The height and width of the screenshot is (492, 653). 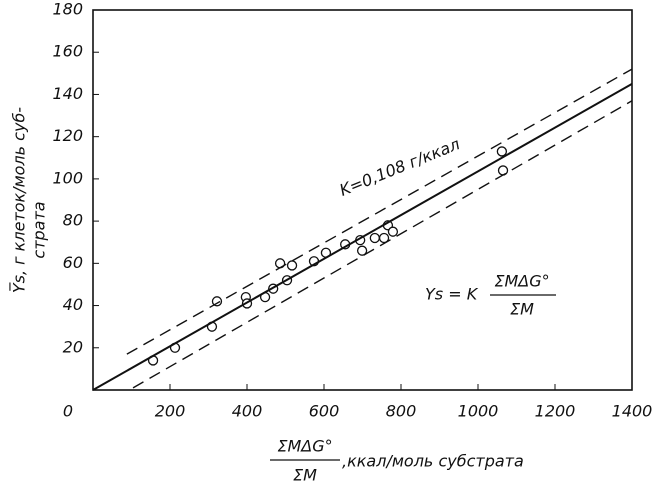 I want to click on y-tick-label: 20, so click(x=73, y=346).